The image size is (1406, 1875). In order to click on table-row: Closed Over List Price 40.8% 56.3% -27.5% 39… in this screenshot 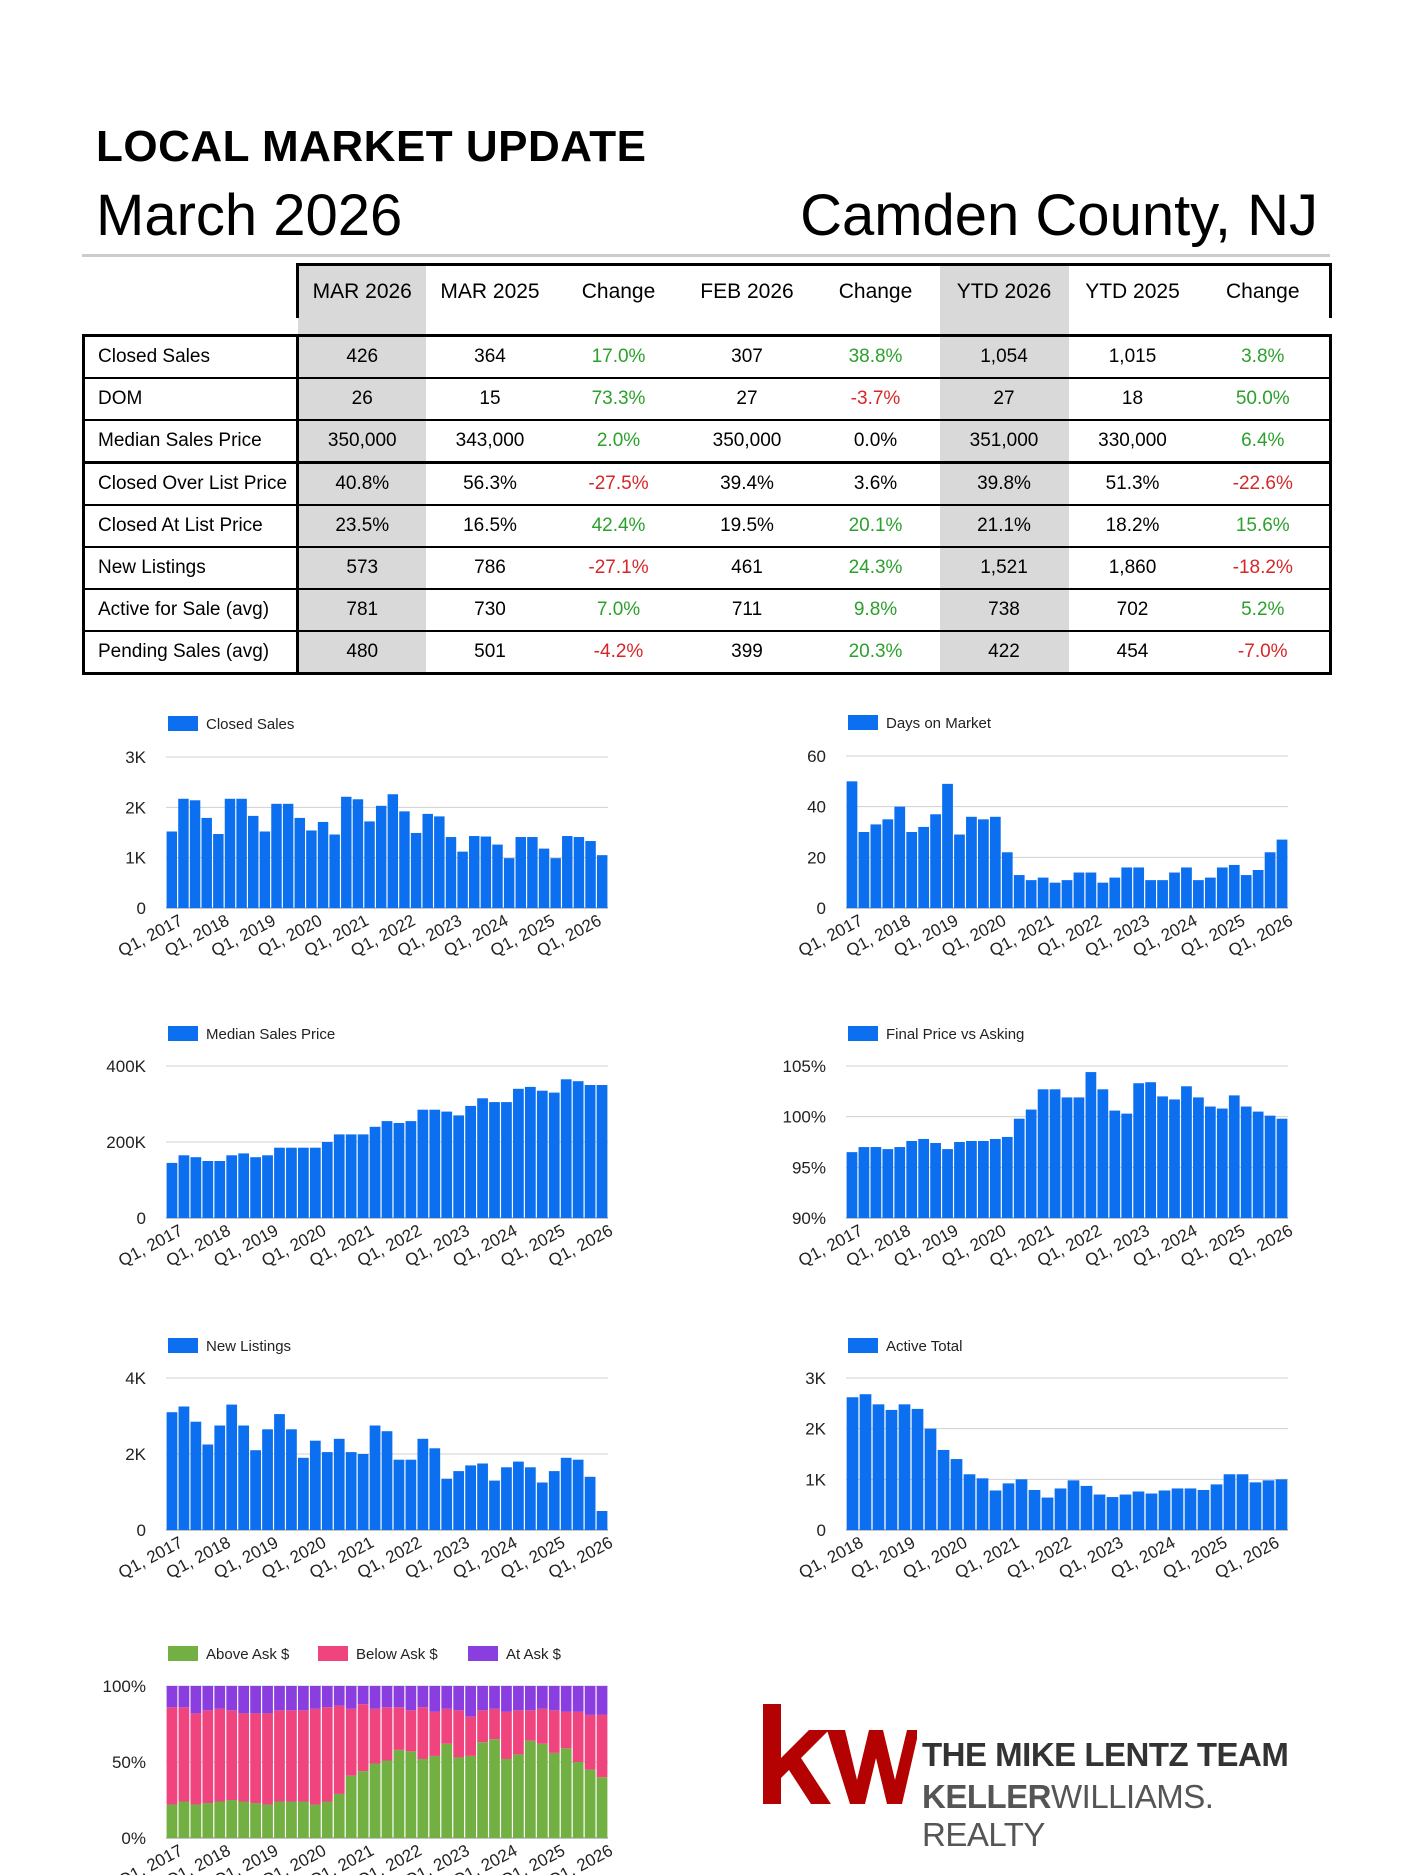, I will do `click(707, 483)`.